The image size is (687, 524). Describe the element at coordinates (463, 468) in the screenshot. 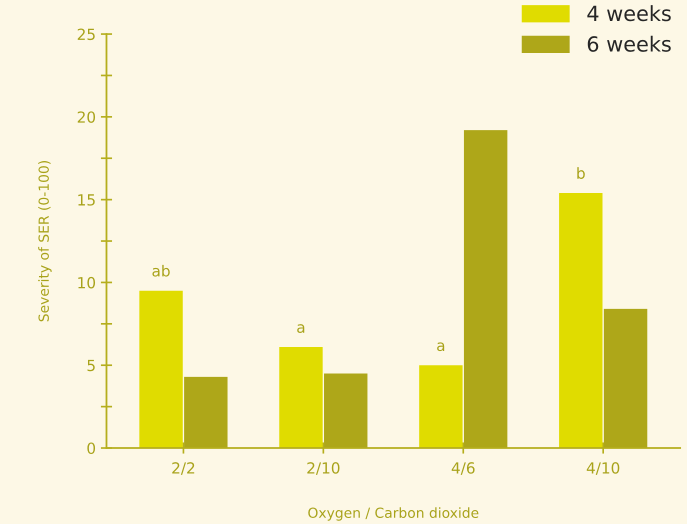

I see `x-tick-label: 4/6` at that location.